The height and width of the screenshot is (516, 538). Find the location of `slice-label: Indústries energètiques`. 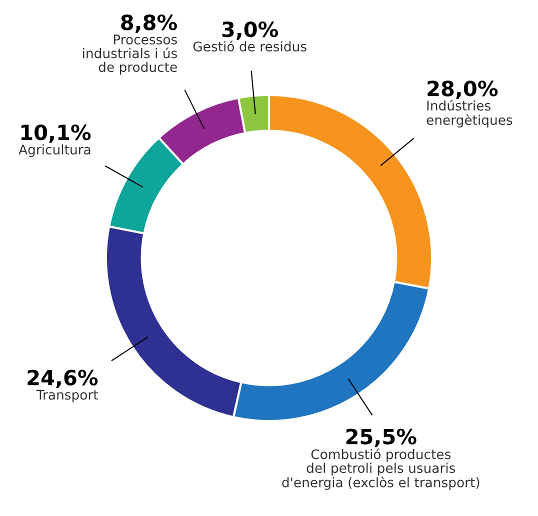

slice-label: Indústries energètiques is located at coordinates (469, 114).